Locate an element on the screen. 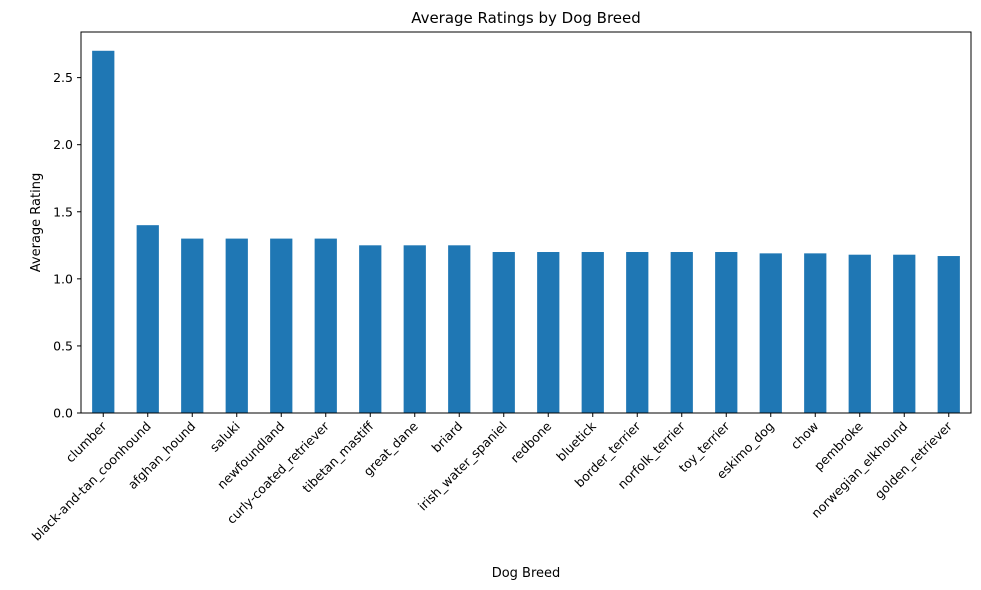 This screenshot has width=981, height=590. x-tick-label: saluki is located at coordinates (225, 437).